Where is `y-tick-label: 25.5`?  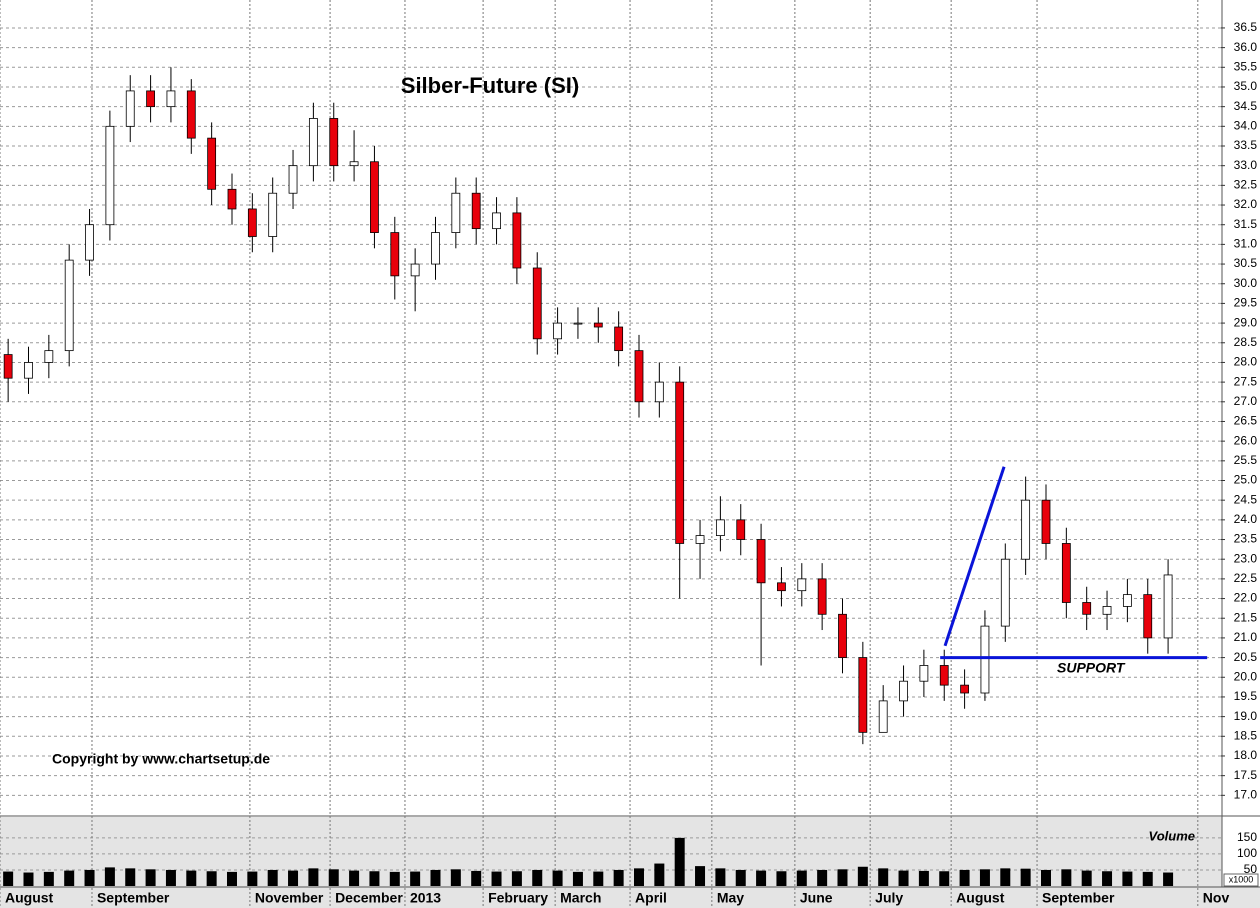
y-tick-label: 25.5 is located at coordinates (1246, 460).